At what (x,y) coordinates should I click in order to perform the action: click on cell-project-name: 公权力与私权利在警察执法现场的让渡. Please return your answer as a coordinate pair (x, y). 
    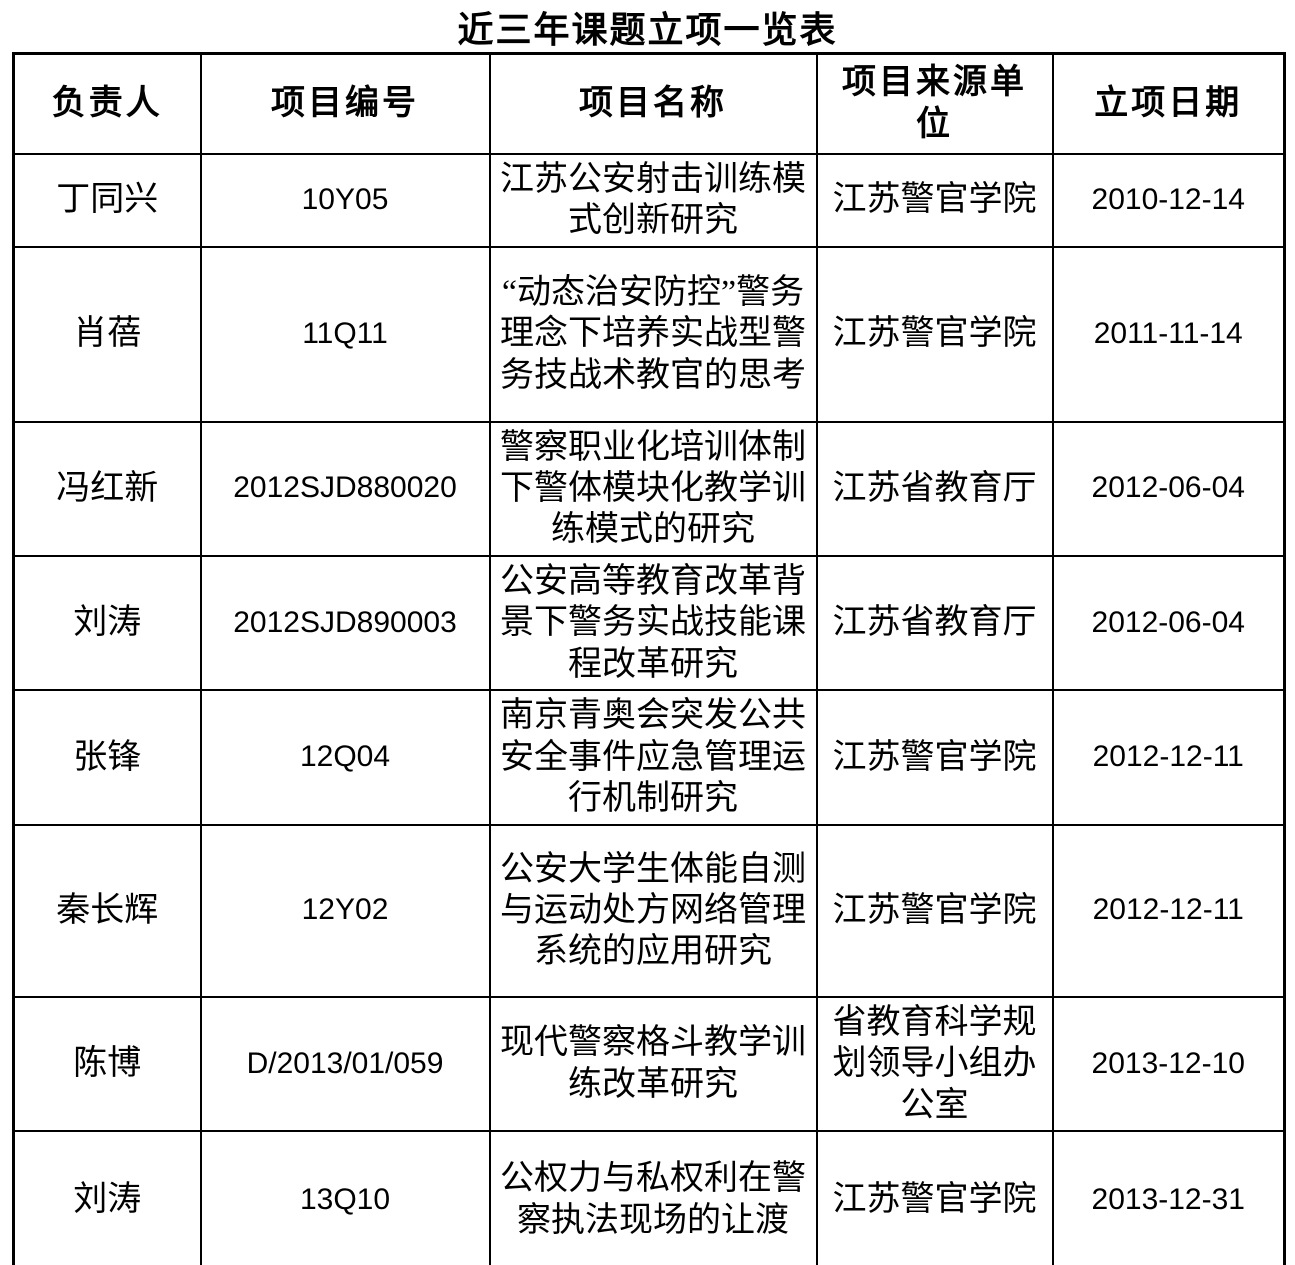
    Looking at the image, I should click on (653, 1197).